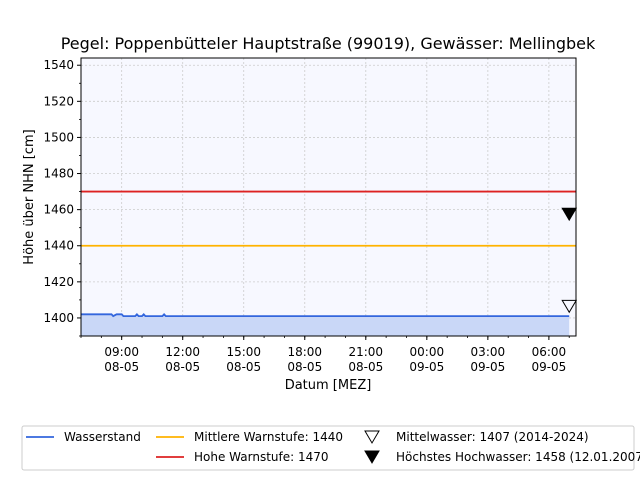 Image resolution: width=640 pixels, height=480 pixels. I want to click on legend-label-wasserstand: Wasserstand, so click(102, 437).